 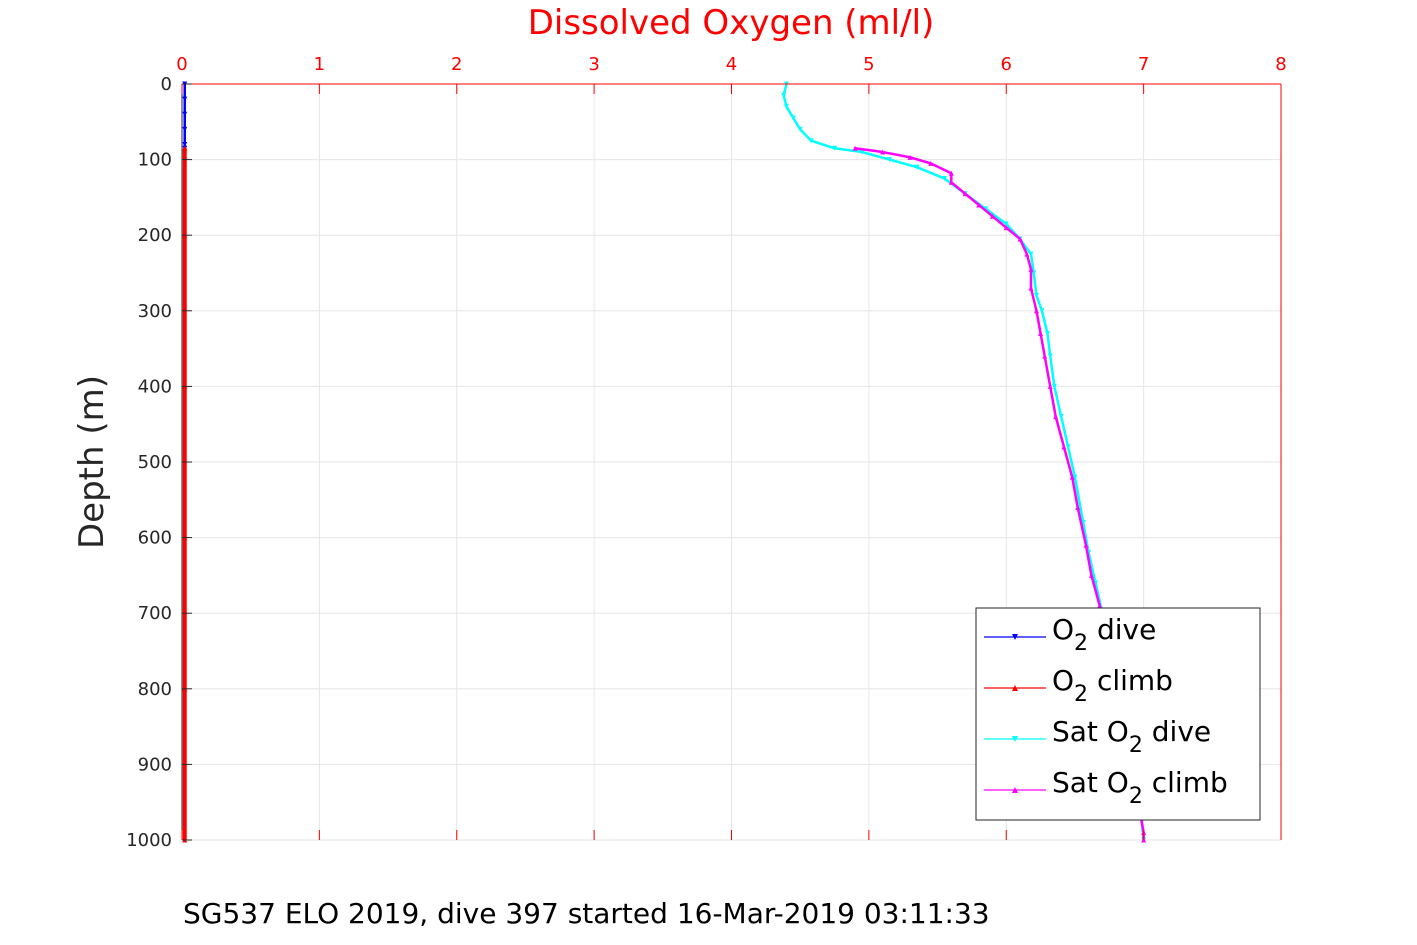 What do you see at coordinates (155, 311) in the screenshot?
I see `y-tick-label: 300` at bounding box center [155, 311].